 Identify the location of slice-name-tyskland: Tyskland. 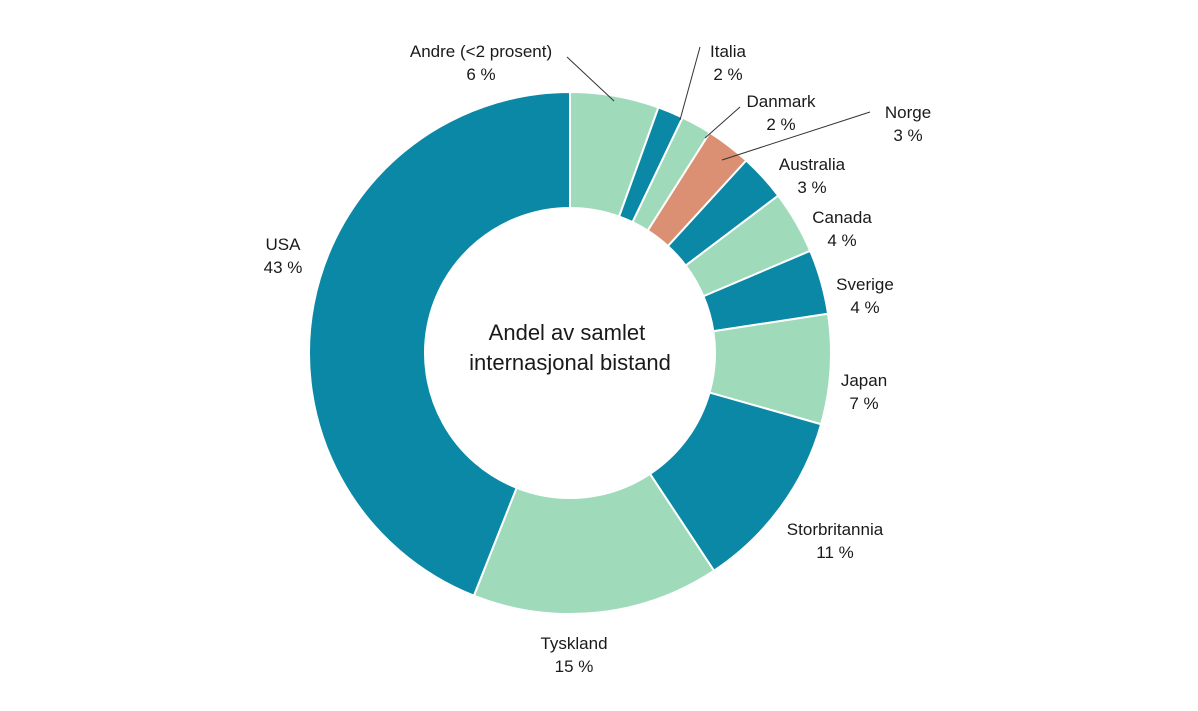
(573, 643).